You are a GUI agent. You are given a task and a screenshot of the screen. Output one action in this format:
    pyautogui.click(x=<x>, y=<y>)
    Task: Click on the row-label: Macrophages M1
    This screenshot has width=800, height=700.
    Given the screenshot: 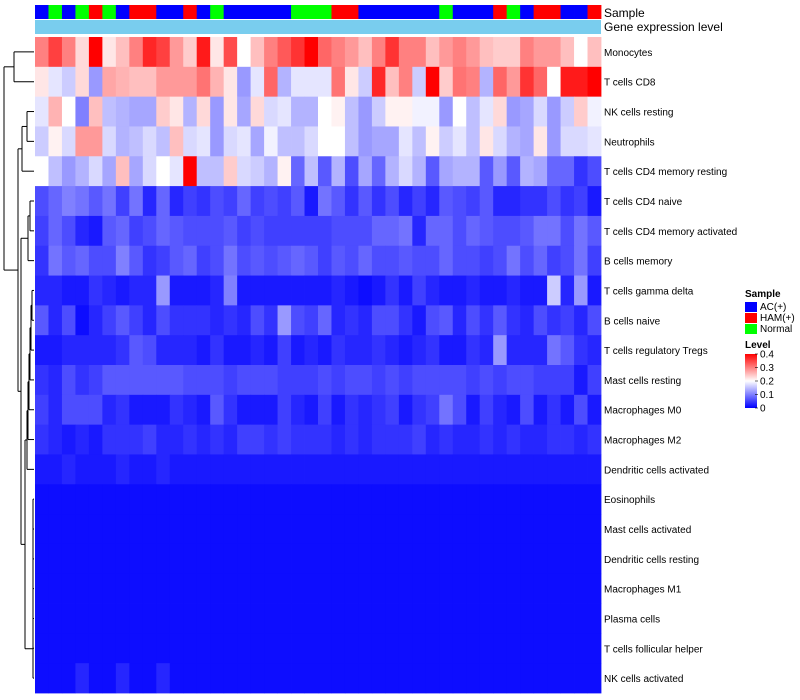 What is the action you would take?
    pyautogui.click(x=643, y=590)
    